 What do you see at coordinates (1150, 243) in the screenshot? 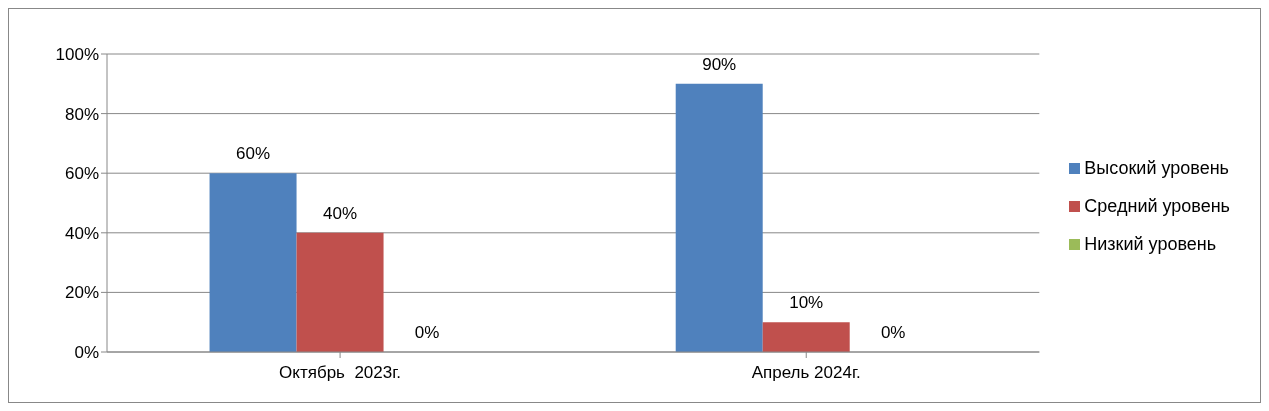
I see `legend-label: Низкий уровень` at bounding box center [1150, 243].